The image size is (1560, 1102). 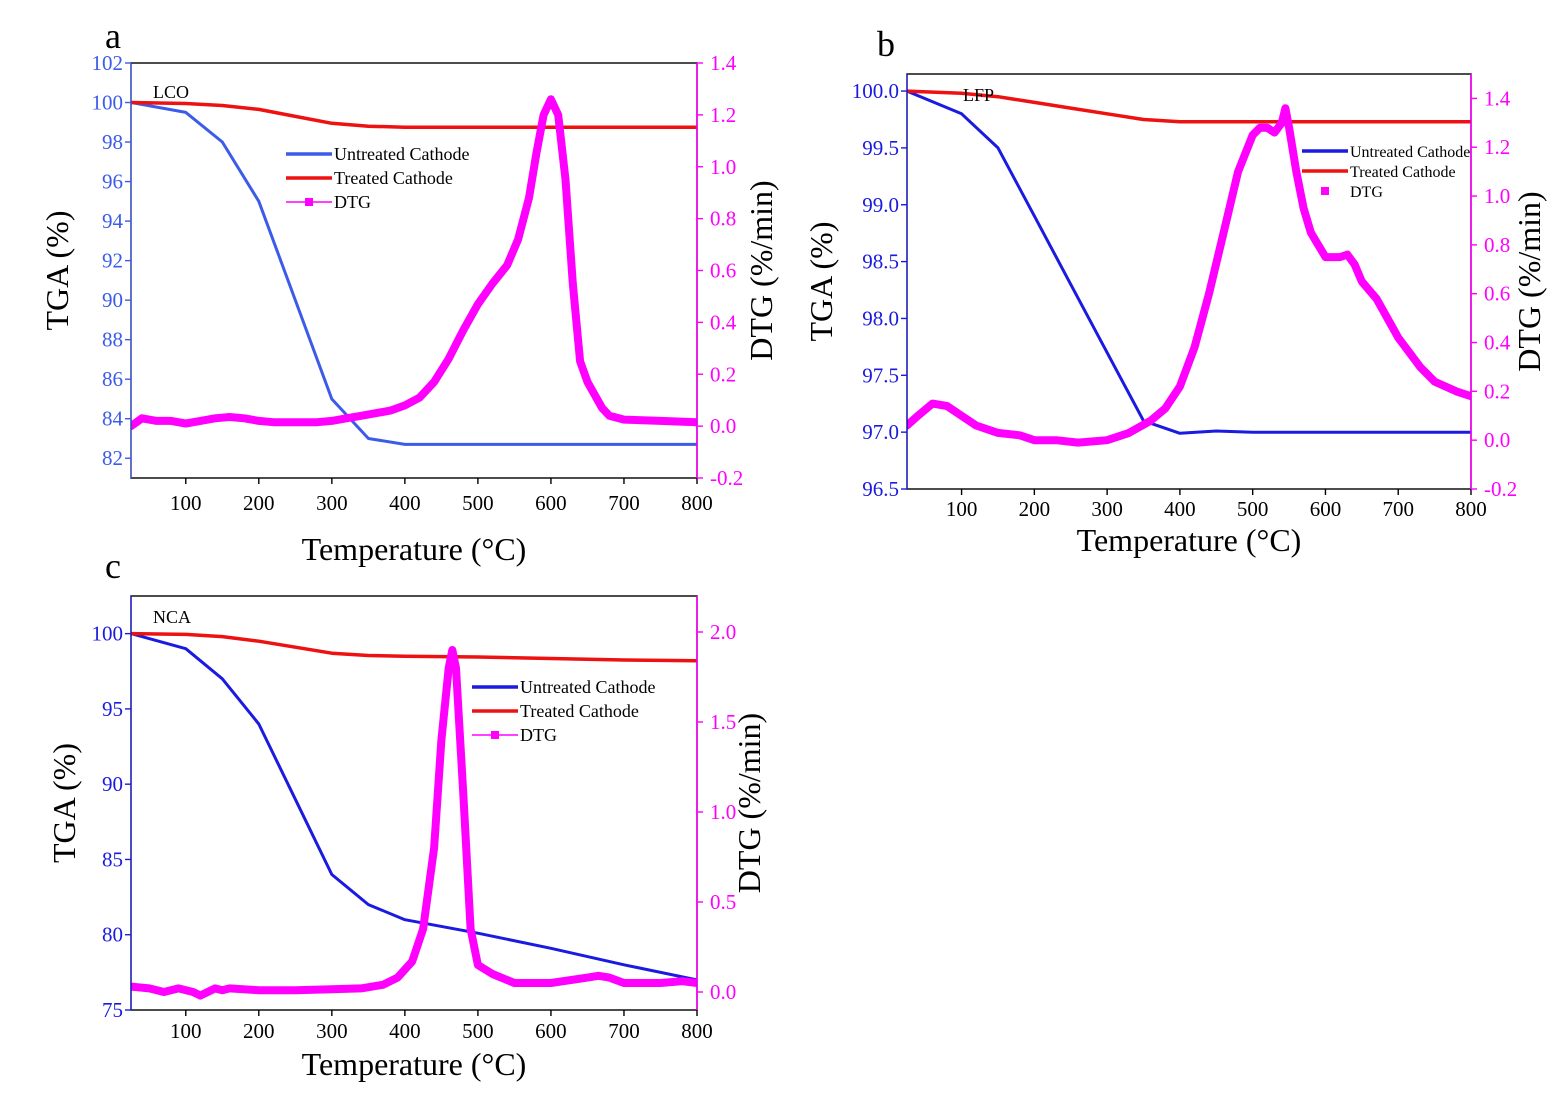 What do you see at coordinates (723, 115) in the screenshot?
I see `panel-a-y-right-tick-label: 1.2` at bounding box center [723, 115].